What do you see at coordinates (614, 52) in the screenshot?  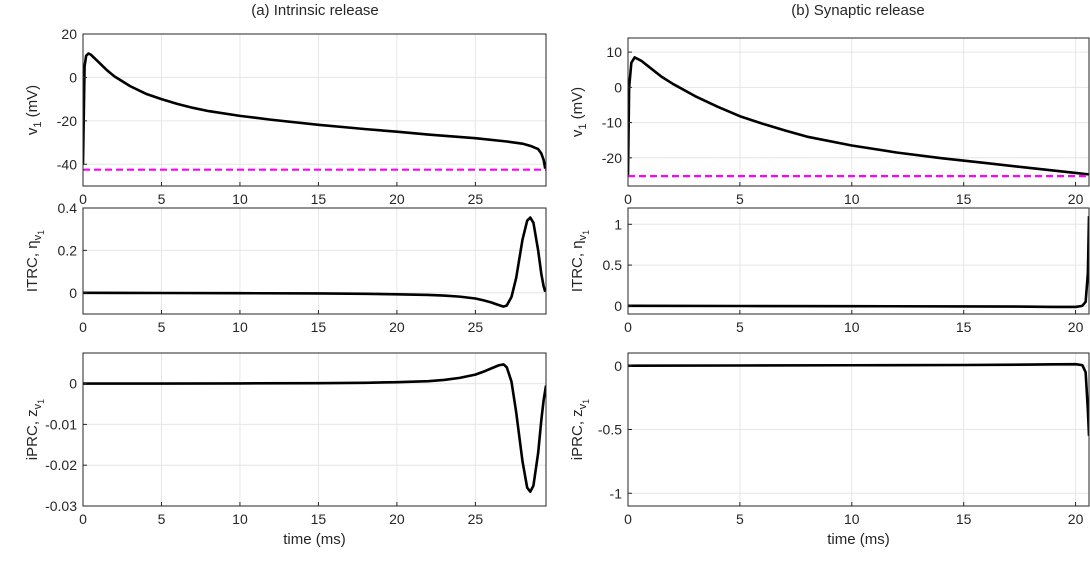 I see `y-tick-label: 10` at bounding box center [614, 52].